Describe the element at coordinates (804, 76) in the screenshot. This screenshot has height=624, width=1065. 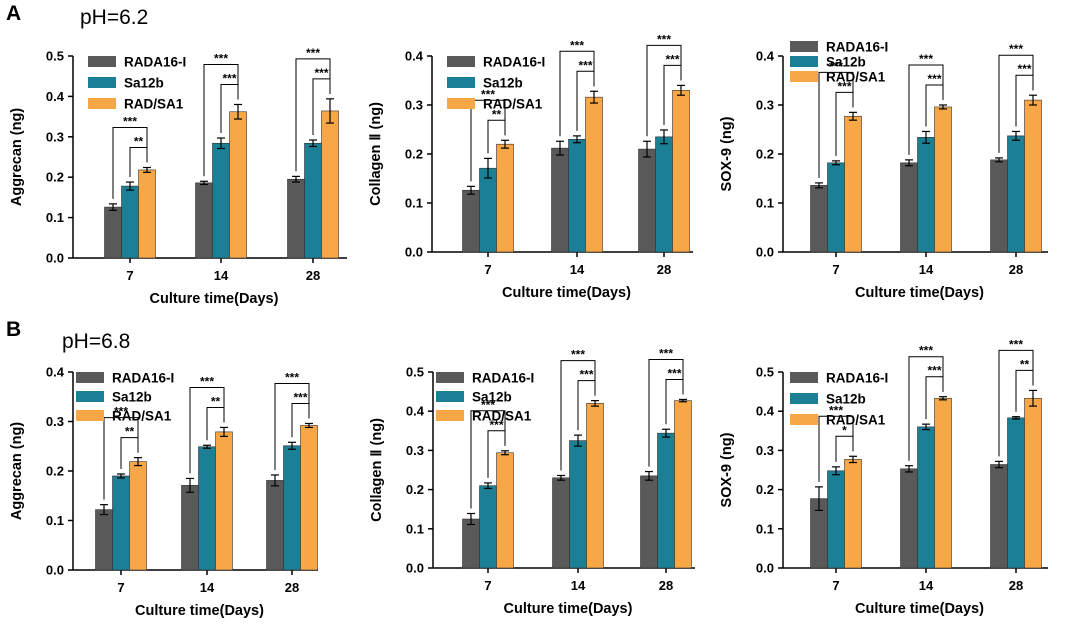
I see `chart3-legend-swatch` at that location.